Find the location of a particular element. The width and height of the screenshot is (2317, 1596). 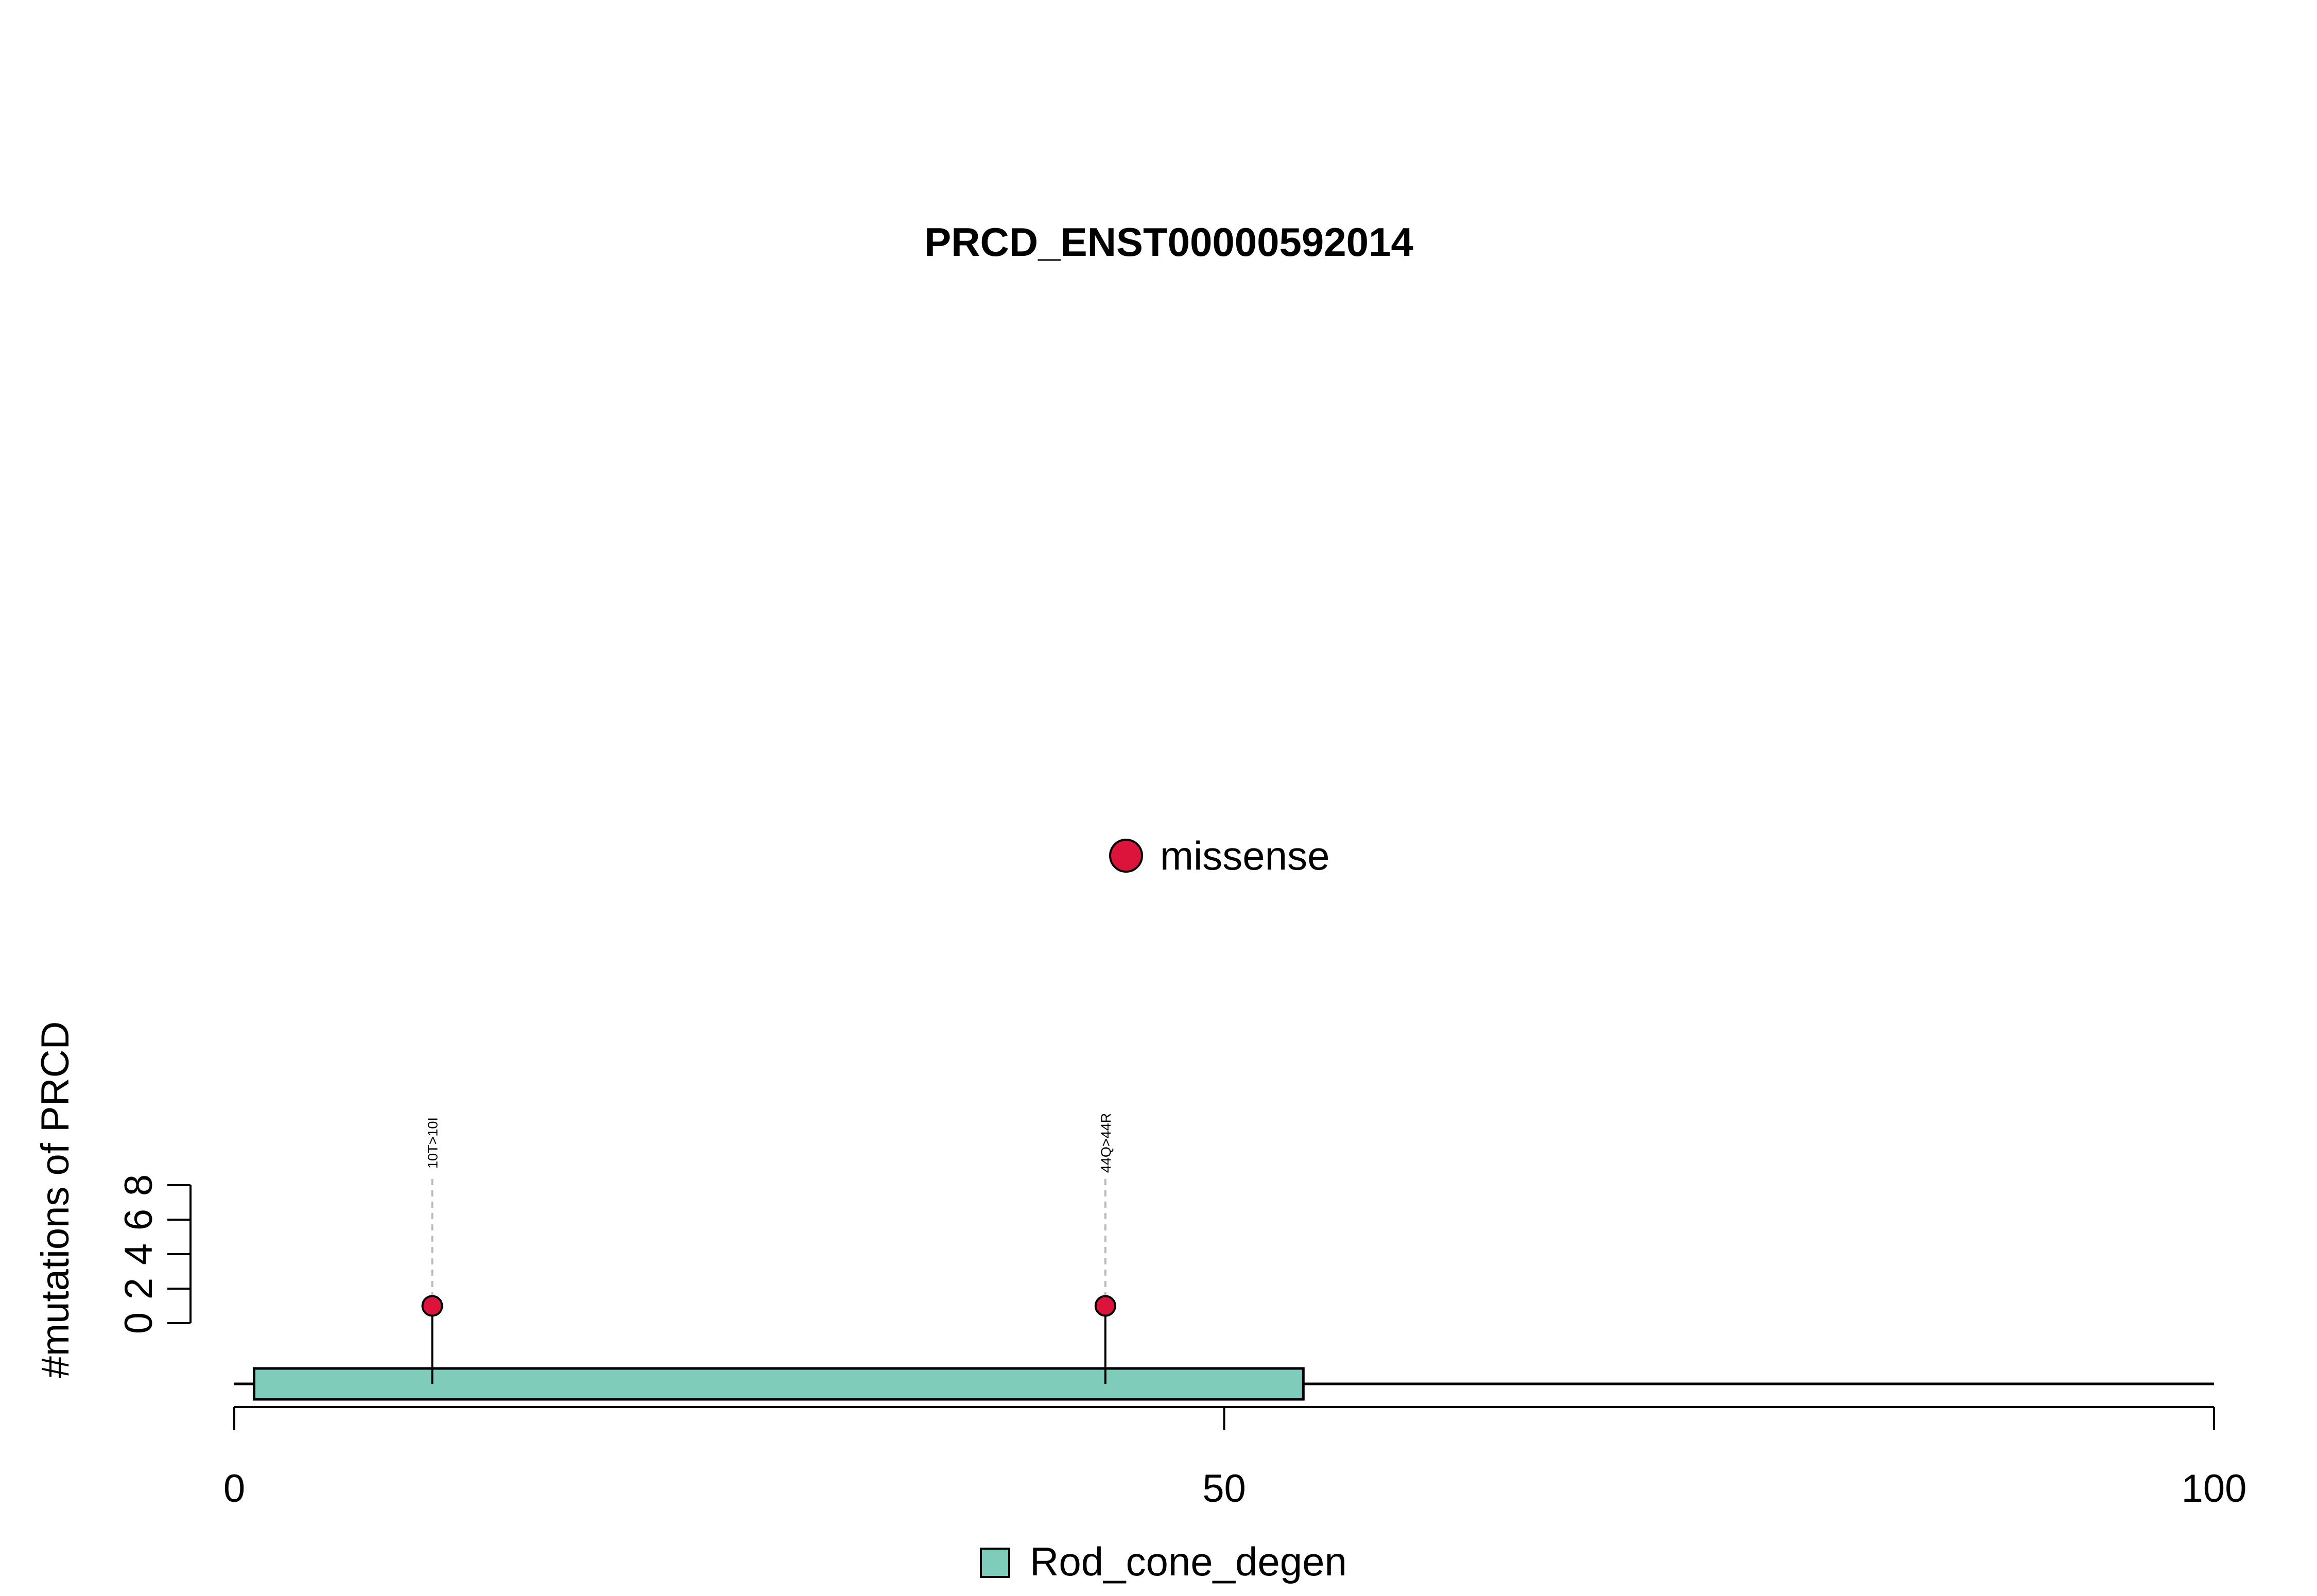

y-tick-label-8: 8 is located at coordinates (139, 1185).